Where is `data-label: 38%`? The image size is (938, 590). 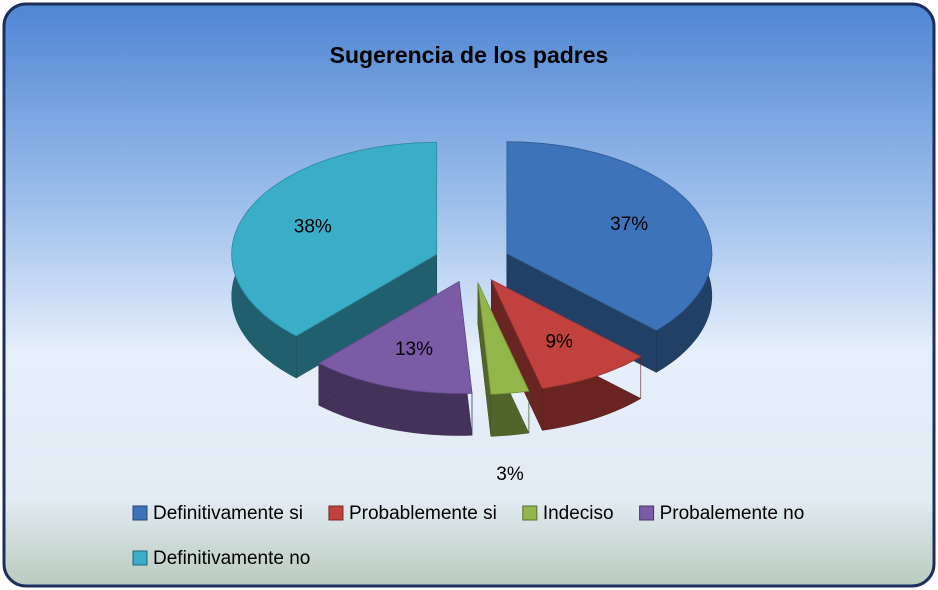
data-label: 38% is located at coordinates (313, 227).